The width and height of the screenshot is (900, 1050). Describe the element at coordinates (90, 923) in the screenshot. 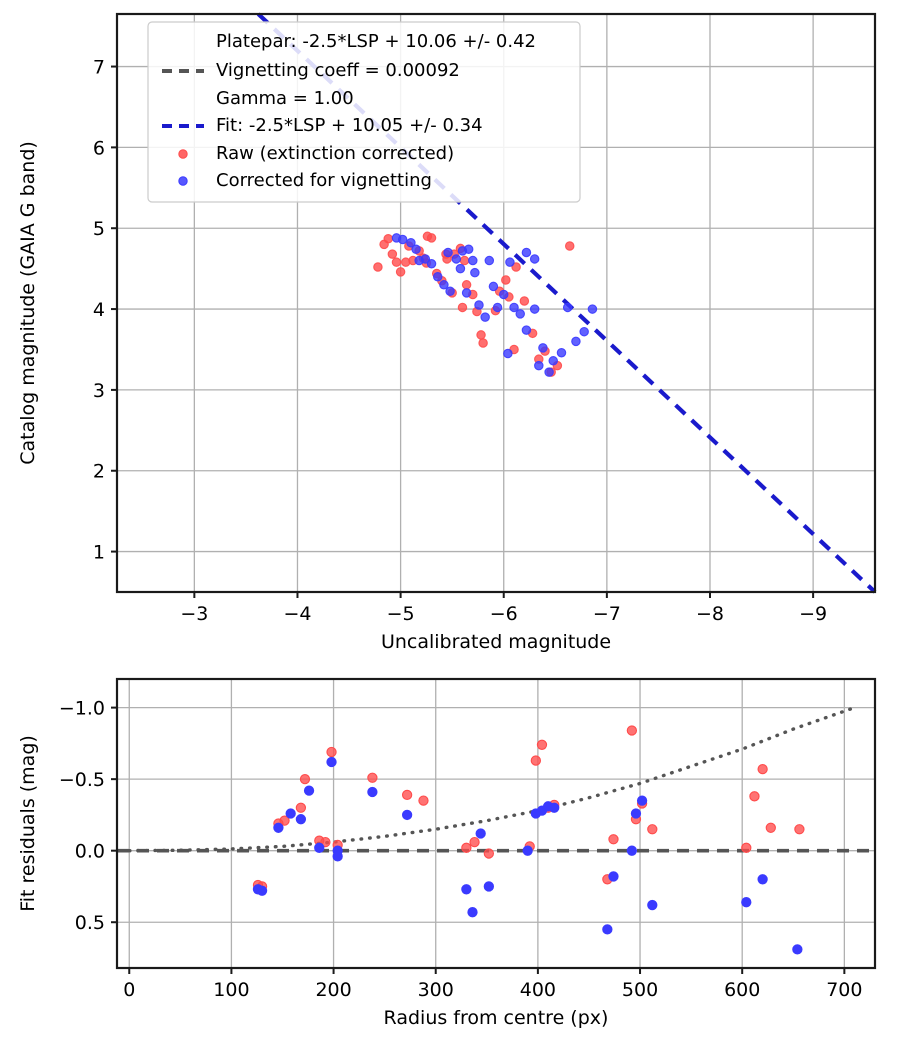

I see `y-tick-label: 0.5` at that location.